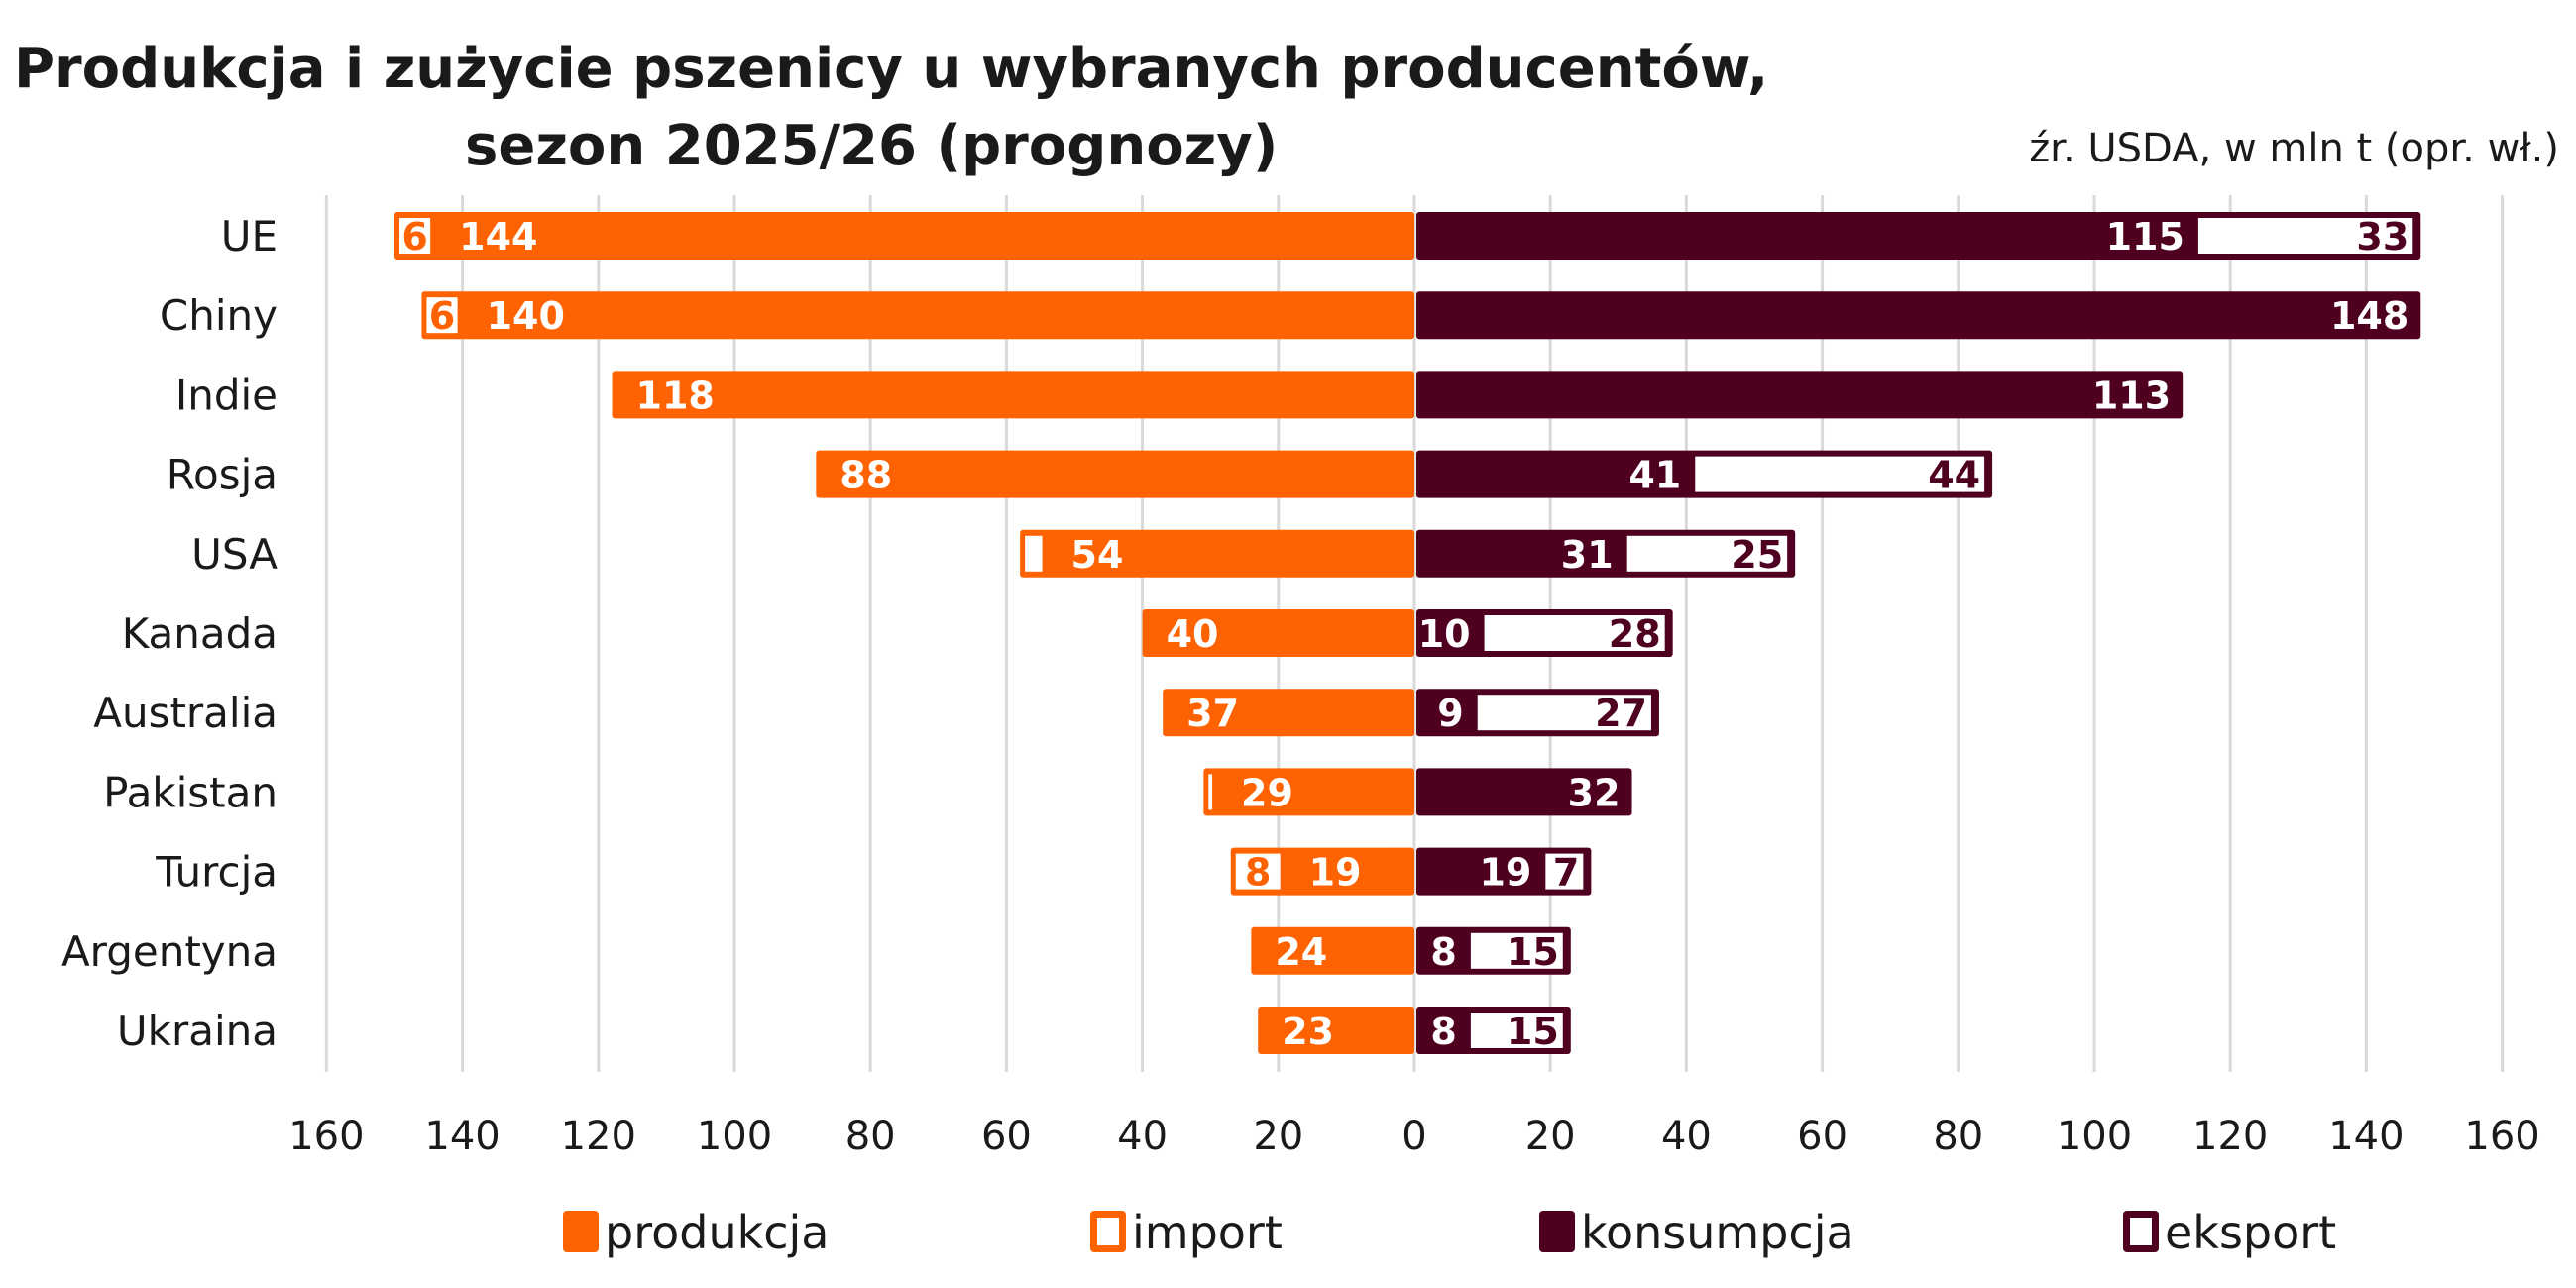 The height and width of the screenshot is (1288, 2576). What do you see at coordinates (249, 237) in the screenshot?
I see `category-label: UE` at bounding box center [249, 237].